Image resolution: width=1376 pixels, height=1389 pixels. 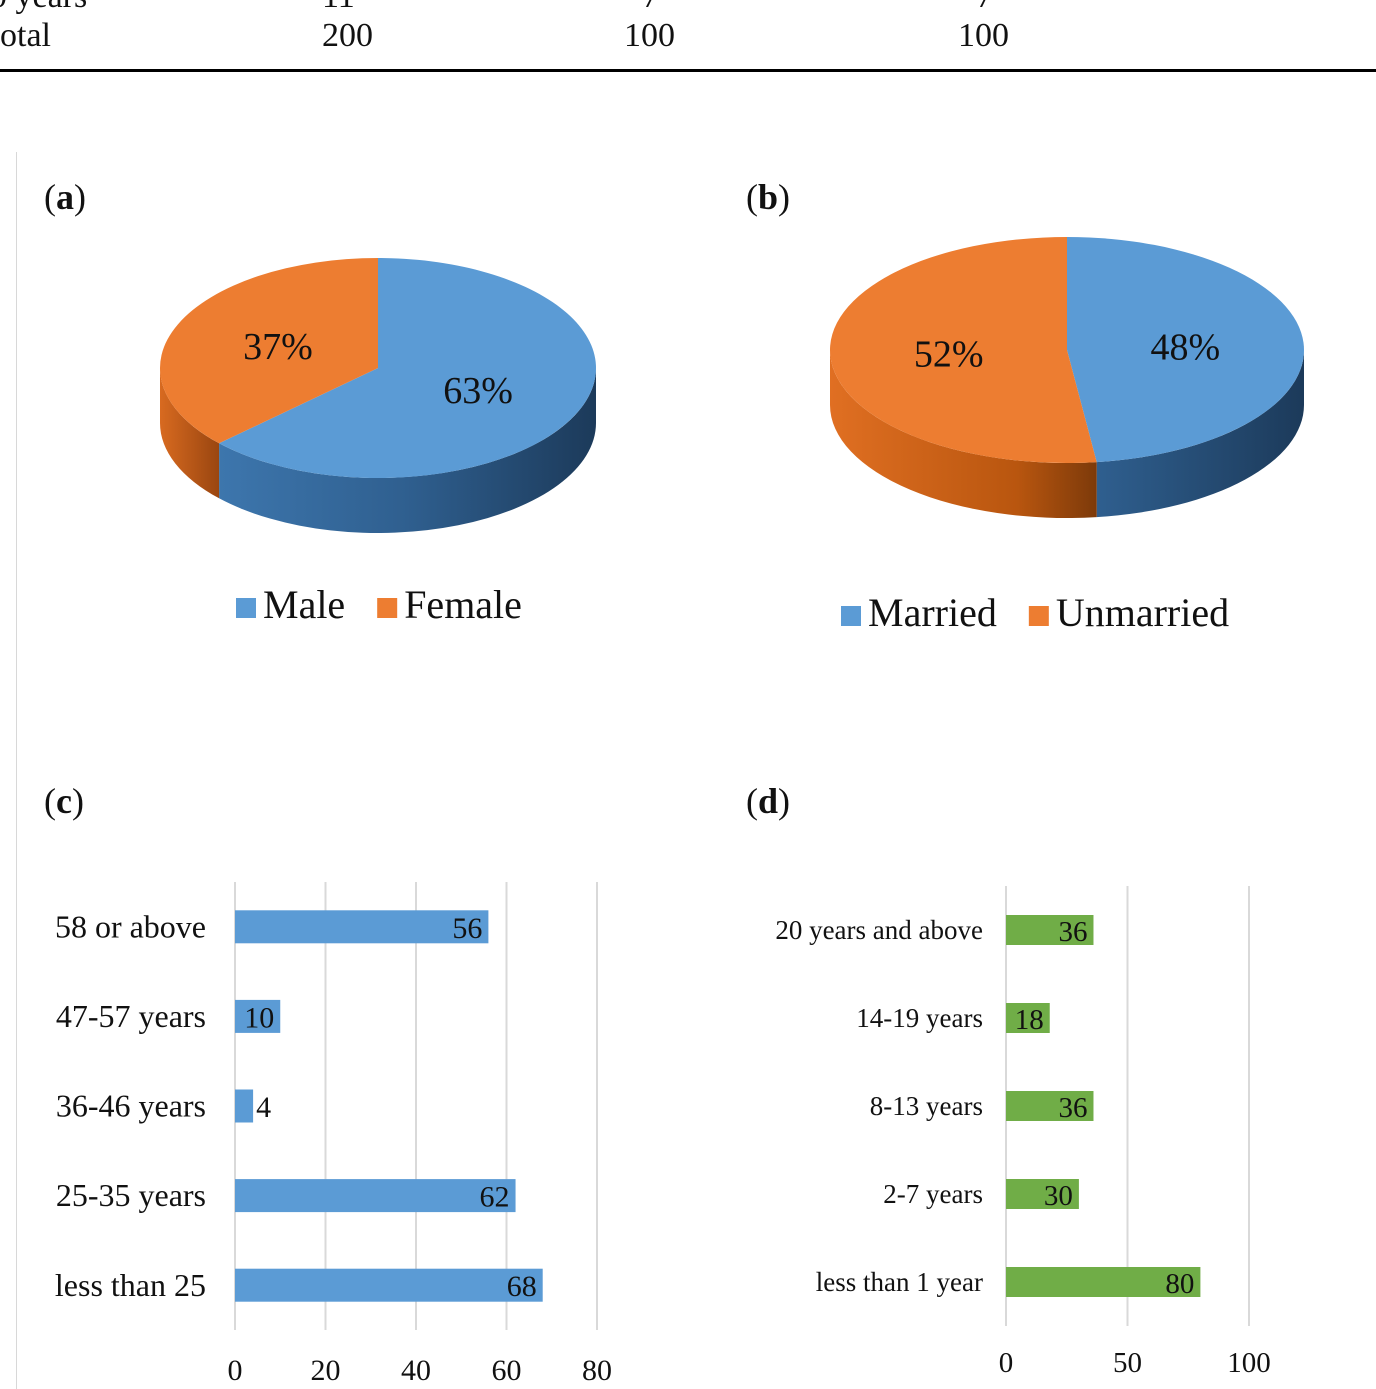 What do you see at coordinates (1103, 1282) in the screenshot?
I see `bar-less-than-1-year` at bounding box center [1103, 1282].